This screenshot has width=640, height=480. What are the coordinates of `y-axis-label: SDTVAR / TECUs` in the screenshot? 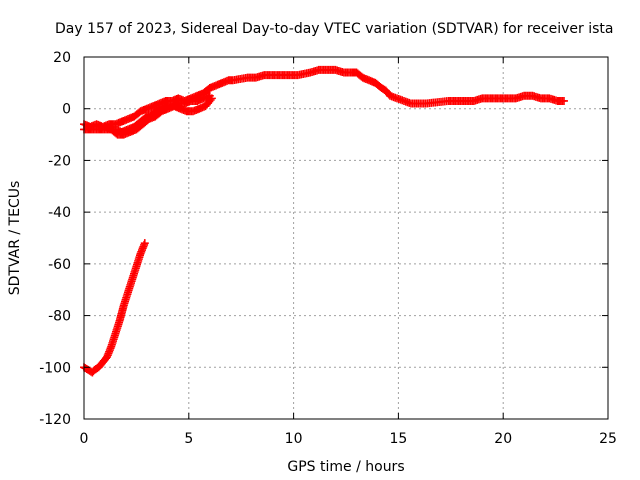 It's located at (15, 238).